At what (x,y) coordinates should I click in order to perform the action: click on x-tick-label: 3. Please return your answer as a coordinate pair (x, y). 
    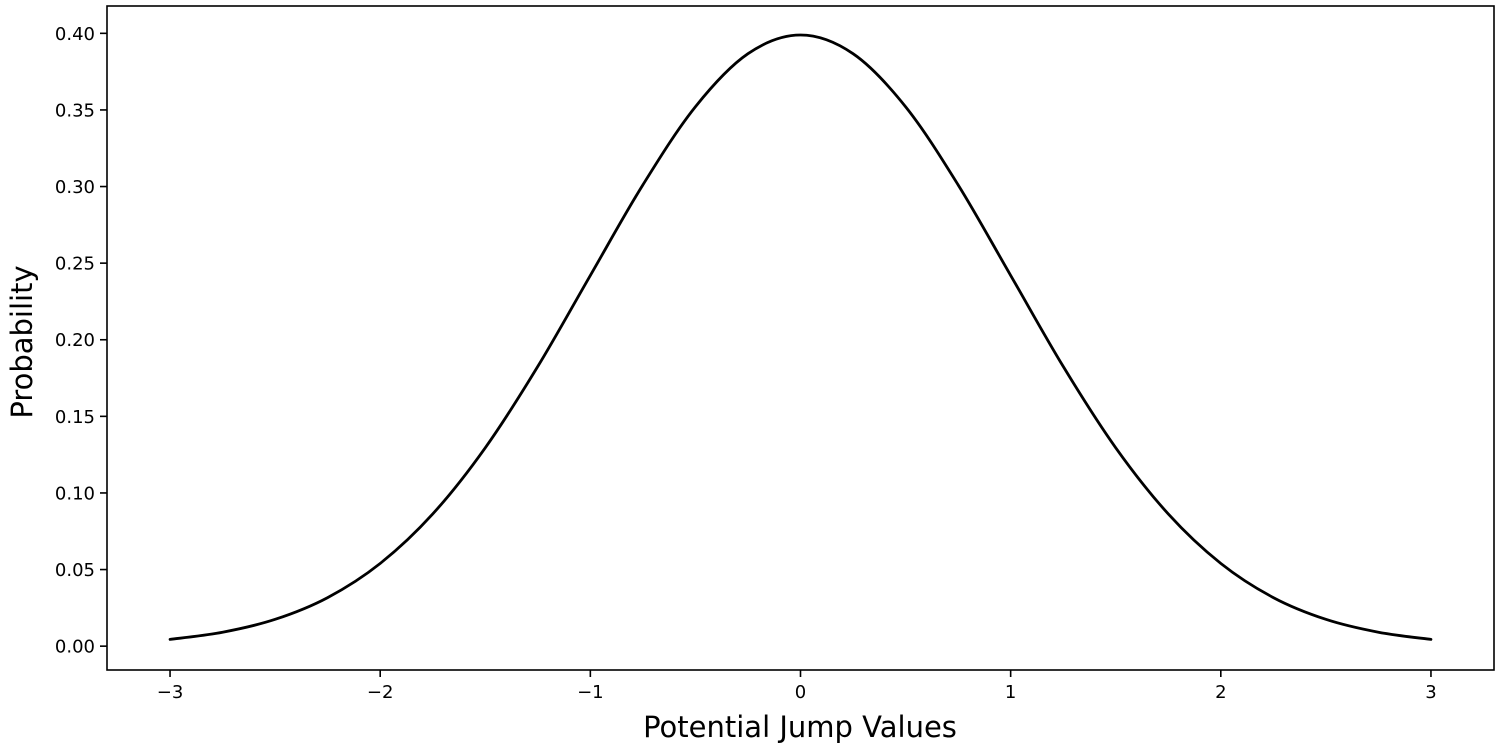
    Looking at the image, I should click on (1430, 692).